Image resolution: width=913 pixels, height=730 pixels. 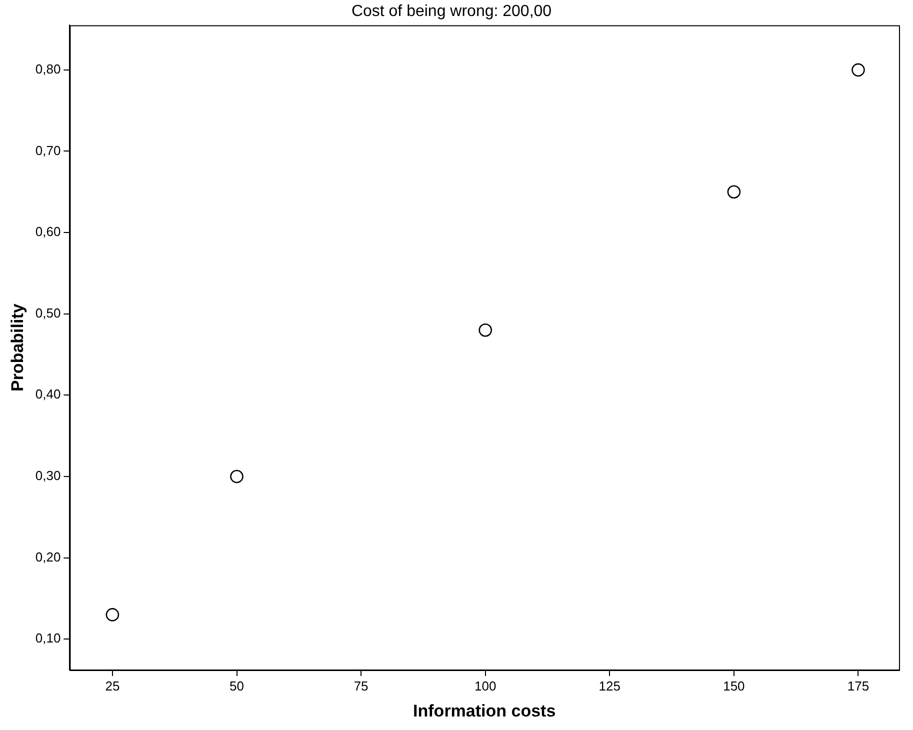 I want to click on x-tick-label: 150, so click(x=734, y=686).